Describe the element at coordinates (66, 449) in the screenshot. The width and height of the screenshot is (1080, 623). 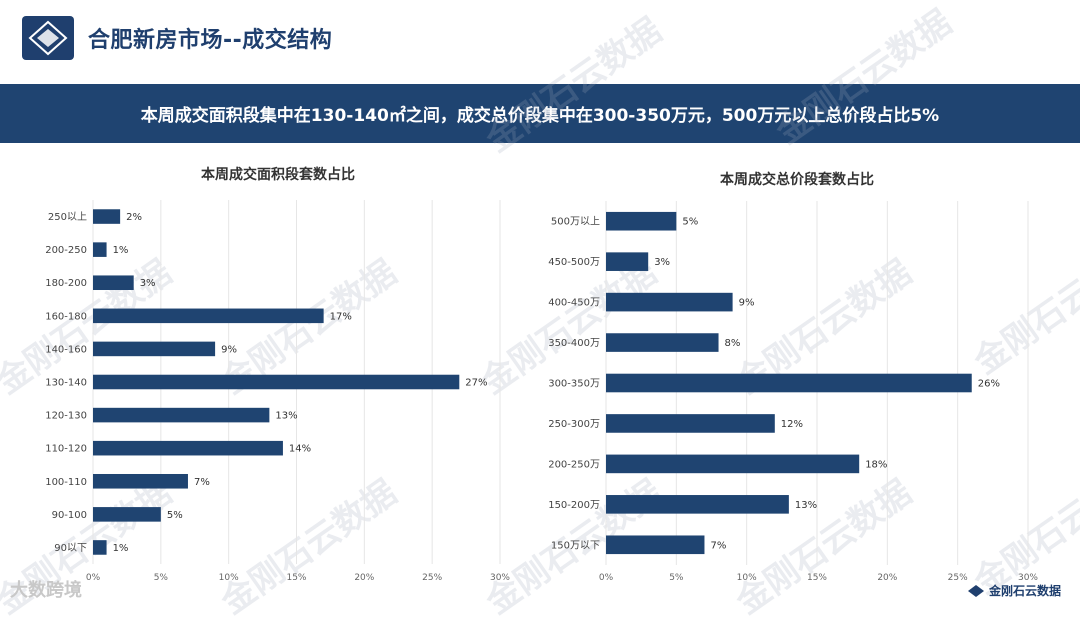
I see `category-label: 110-120` at that location.